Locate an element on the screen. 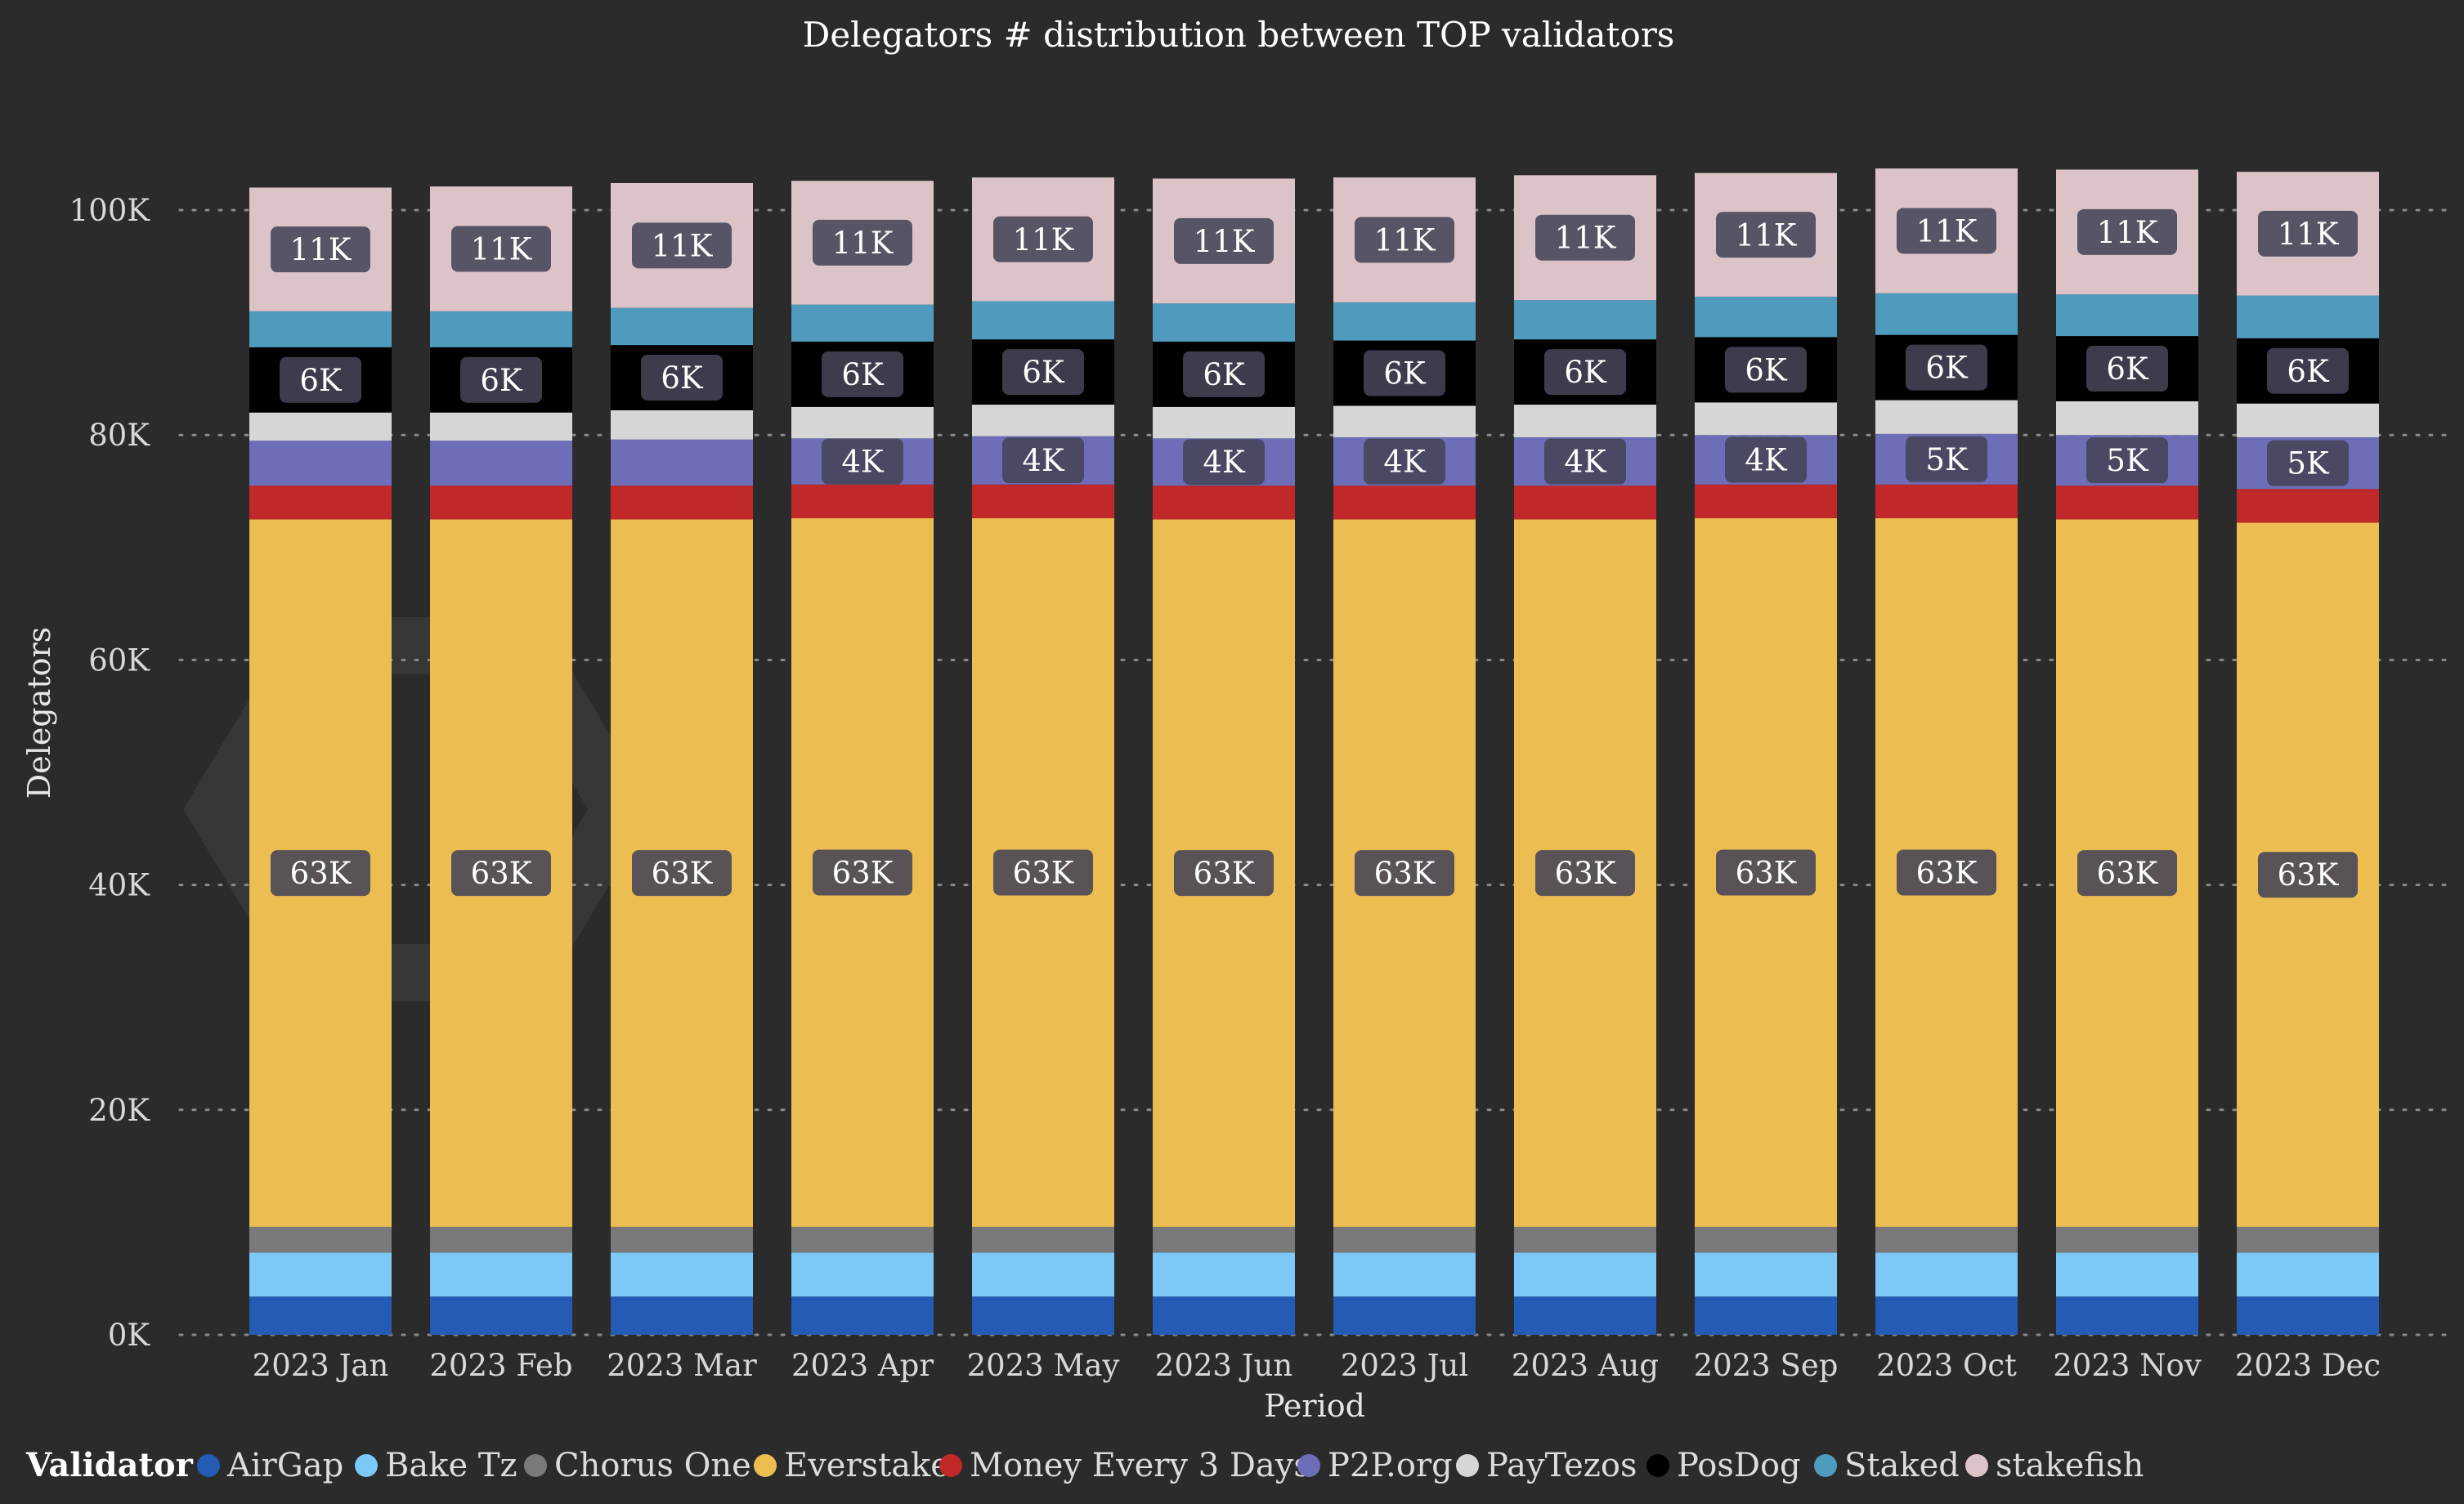 The width and height of the screenshot is (2464, 1504). legend-item-label: stakefish is located at coordinates (2070, 1465).